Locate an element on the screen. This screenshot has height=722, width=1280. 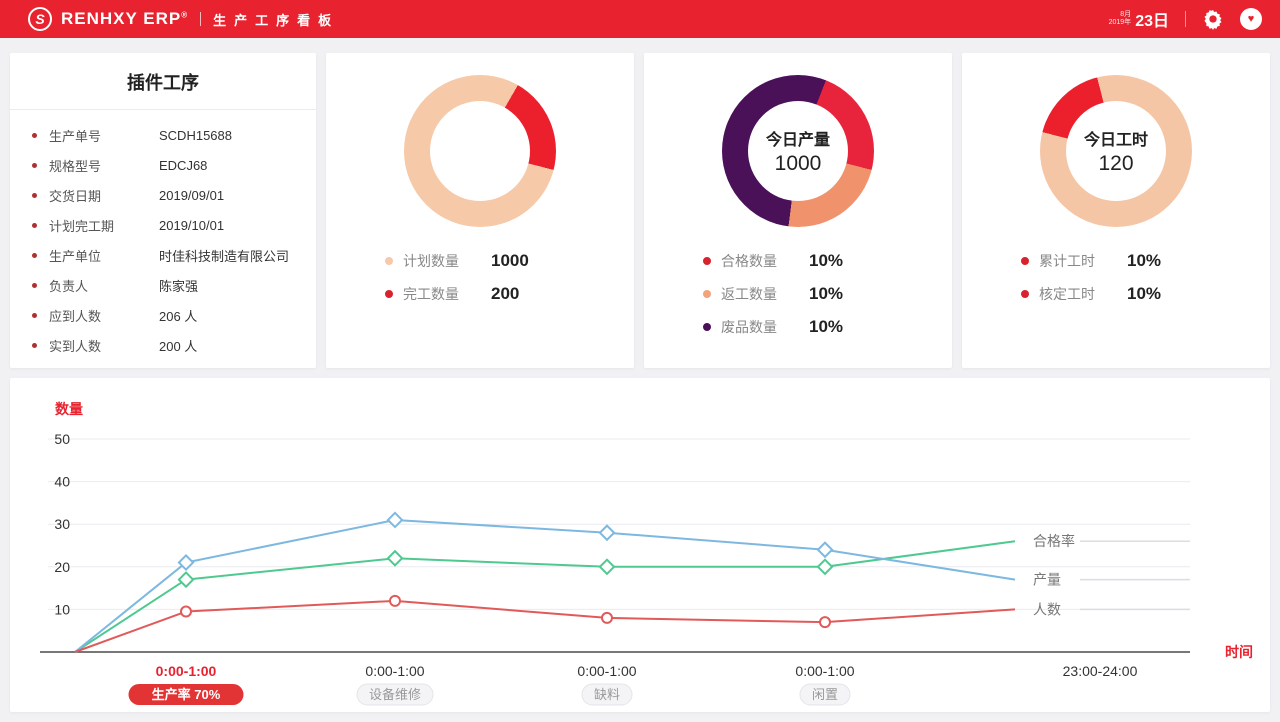
donut-center-value: 120 is located at coordinates (1116, 163).